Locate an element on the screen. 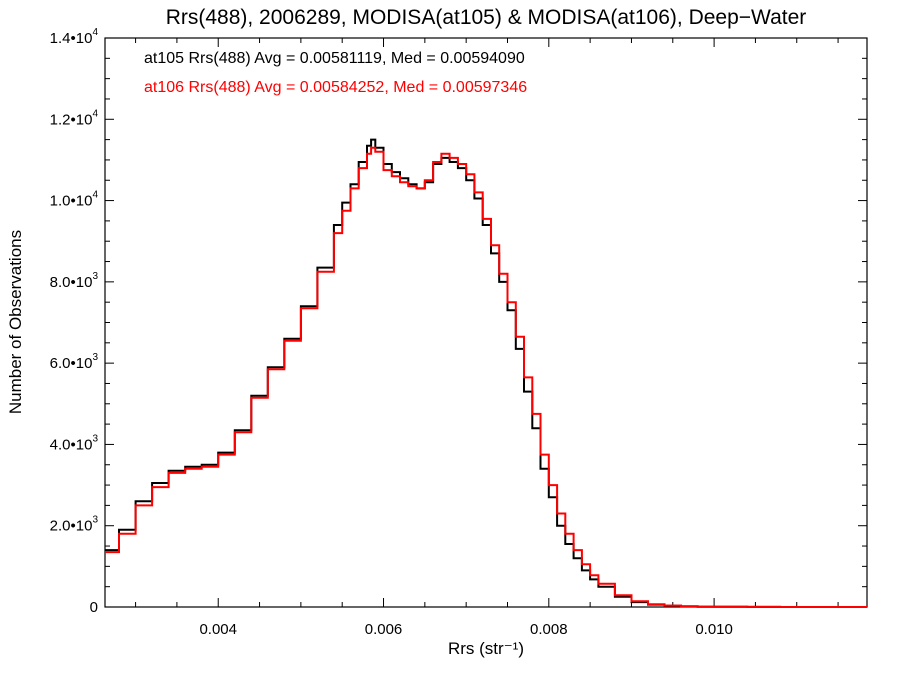  y-tick-label: 2.0•103 is located at coordinates (74, 525).